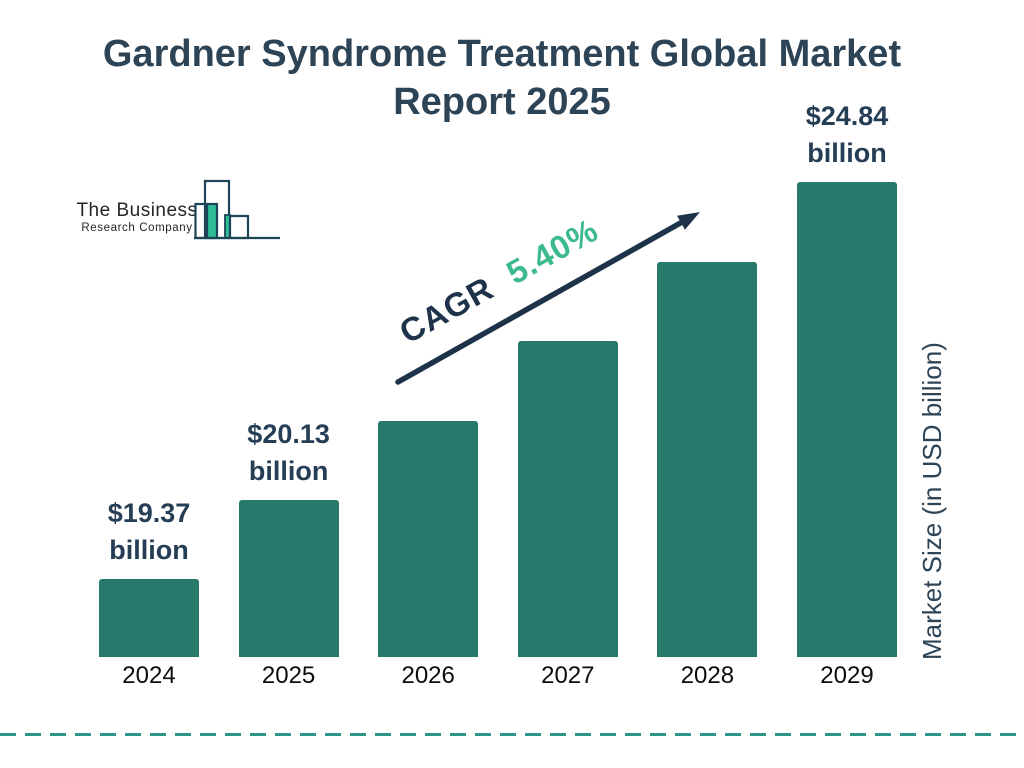  I want to click on logo-bar-chart-icon, so click(238, 209).